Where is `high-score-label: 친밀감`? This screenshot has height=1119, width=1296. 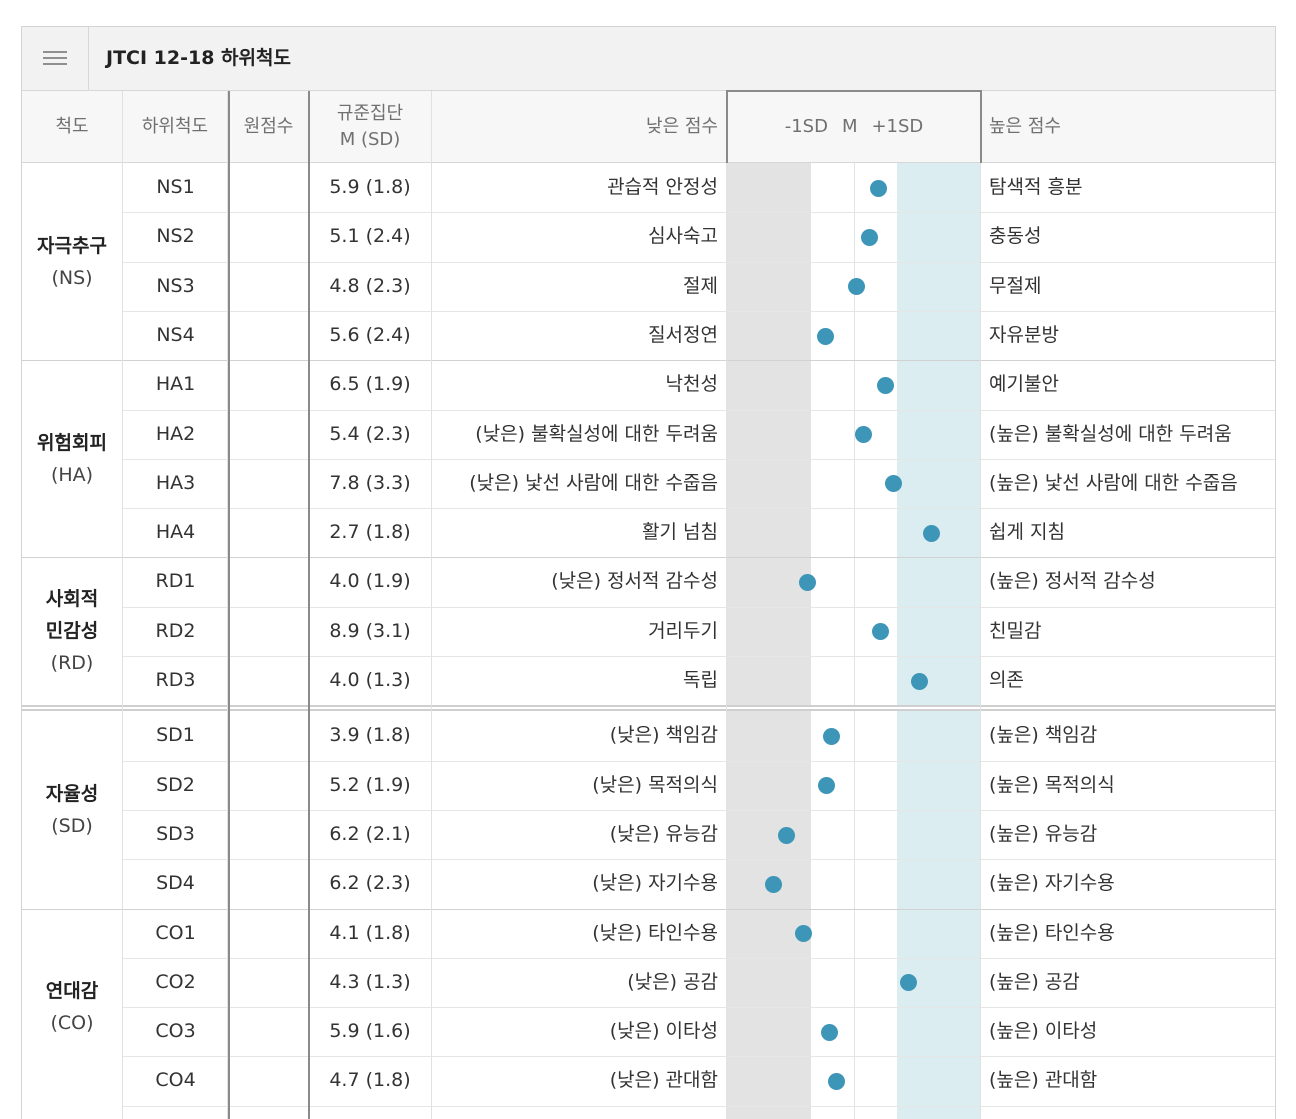 high-score-label: 친밀감 is located at coordinates (1015, 630).